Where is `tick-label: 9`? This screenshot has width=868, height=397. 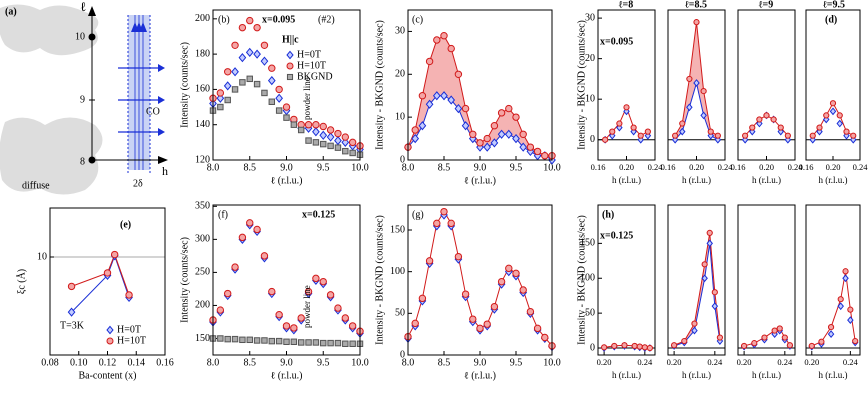
tick-label: 9 is located at coordinates (82, 99).